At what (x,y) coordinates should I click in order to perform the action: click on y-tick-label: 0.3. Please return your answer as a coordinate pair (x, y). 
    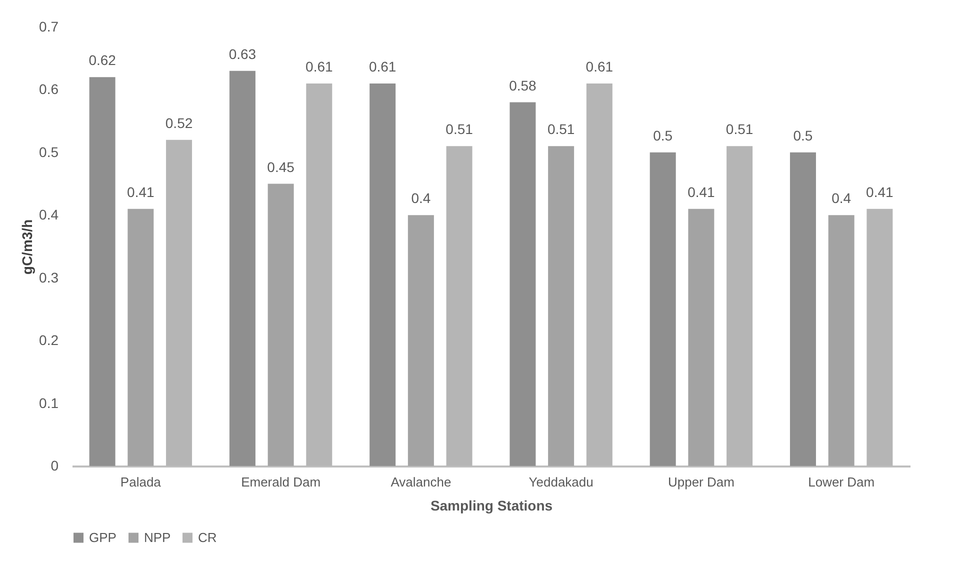
    Looking at the image, I should click on (49, 277).